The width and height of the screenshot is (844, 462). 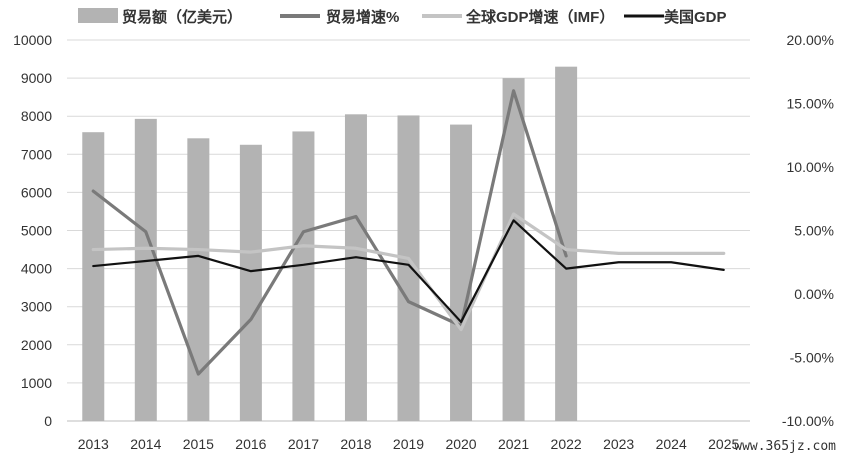 What do you see at coordinates (48, 421) in the screenshot?
I see `y-tick-label: 0` at bounding box center [48, 421].